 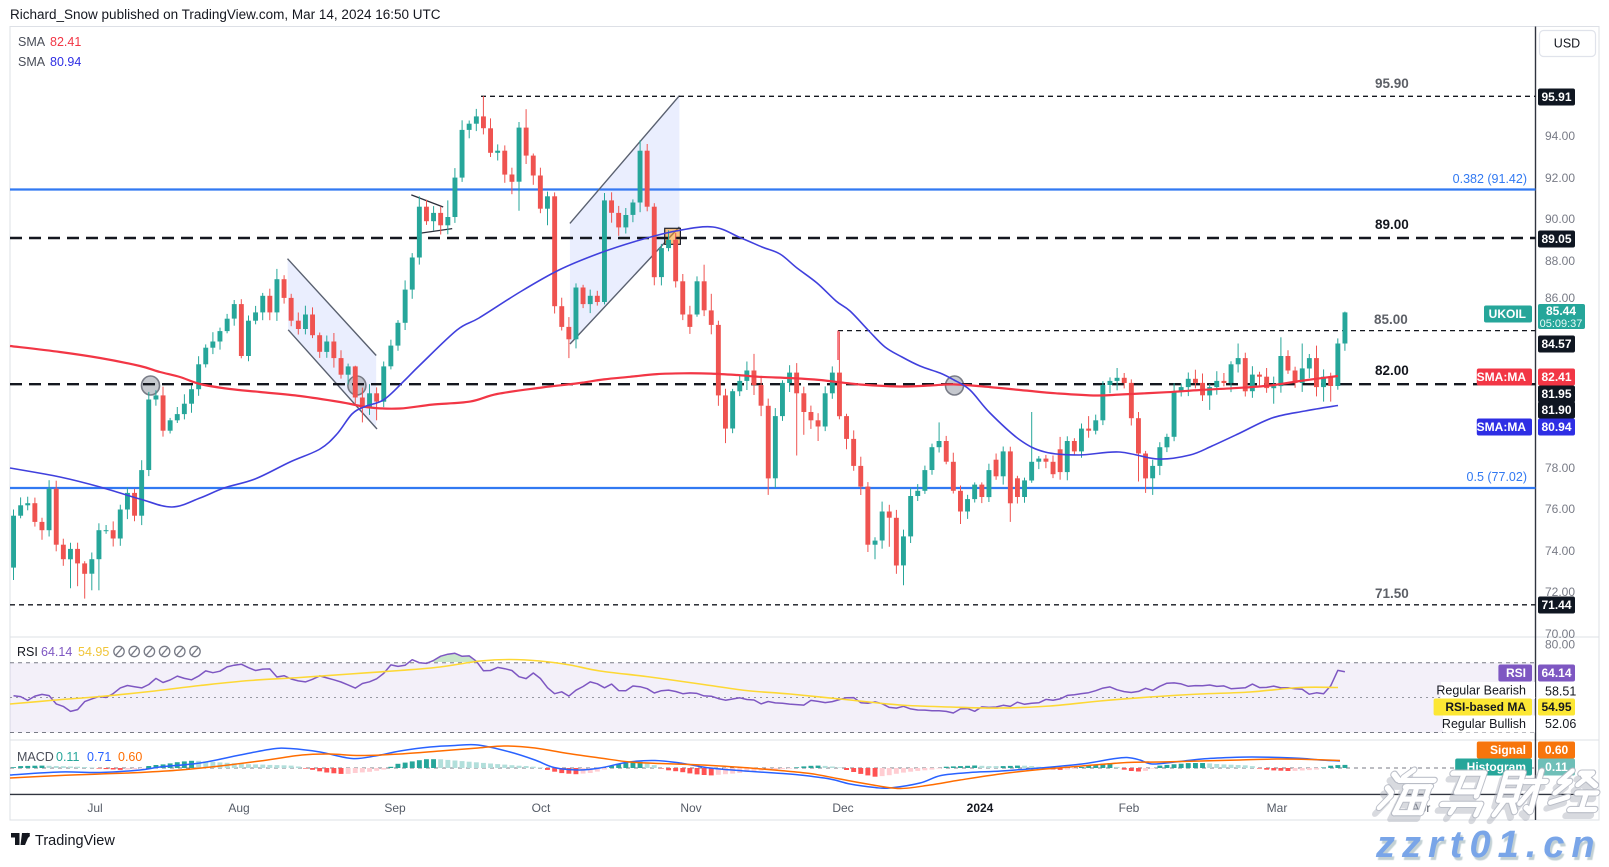 What do you see at coordinates (1560, 634) in the screenshot?
I see `svg-text: 70.00` at bounding box center [1560, 634].